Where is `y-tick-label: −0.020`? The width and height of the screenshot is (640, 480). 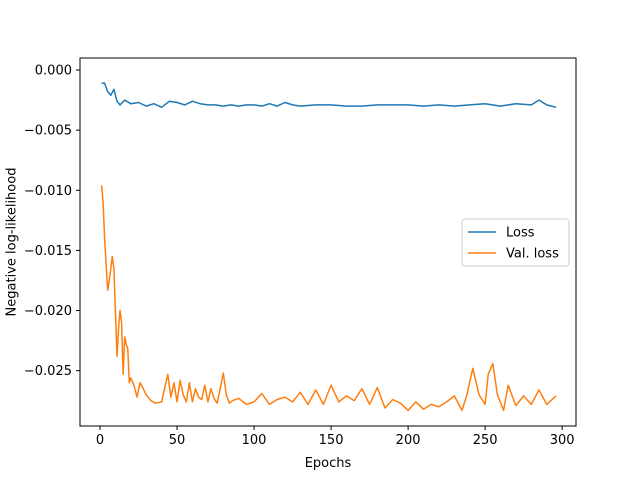
y-tick-label: −0.020 is located at coordinates (48, 311).